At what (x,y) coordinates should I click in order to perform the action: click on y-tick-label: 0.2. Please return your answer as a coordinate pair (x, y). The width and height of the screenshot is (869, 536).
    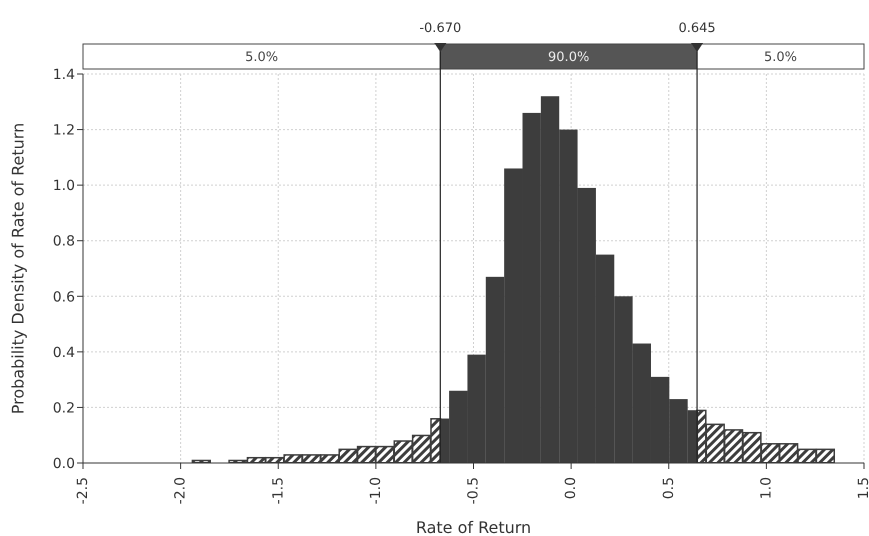
    Looking at the image, I should click on (63, 408).